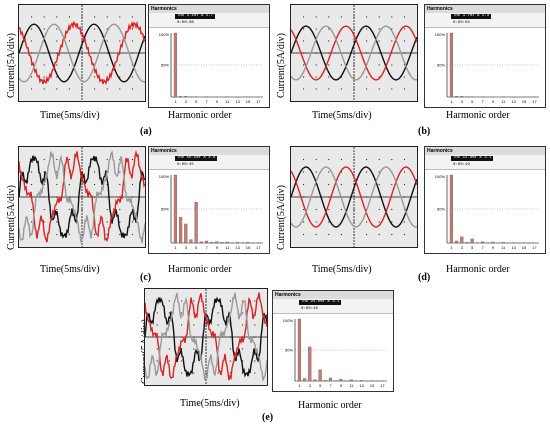 The height and width of the screenshot is (425, 550). Describe the element at coordinates (210, 403) in the screenshot. I see `time-axis-label: Time(5ms/div)` at that location.